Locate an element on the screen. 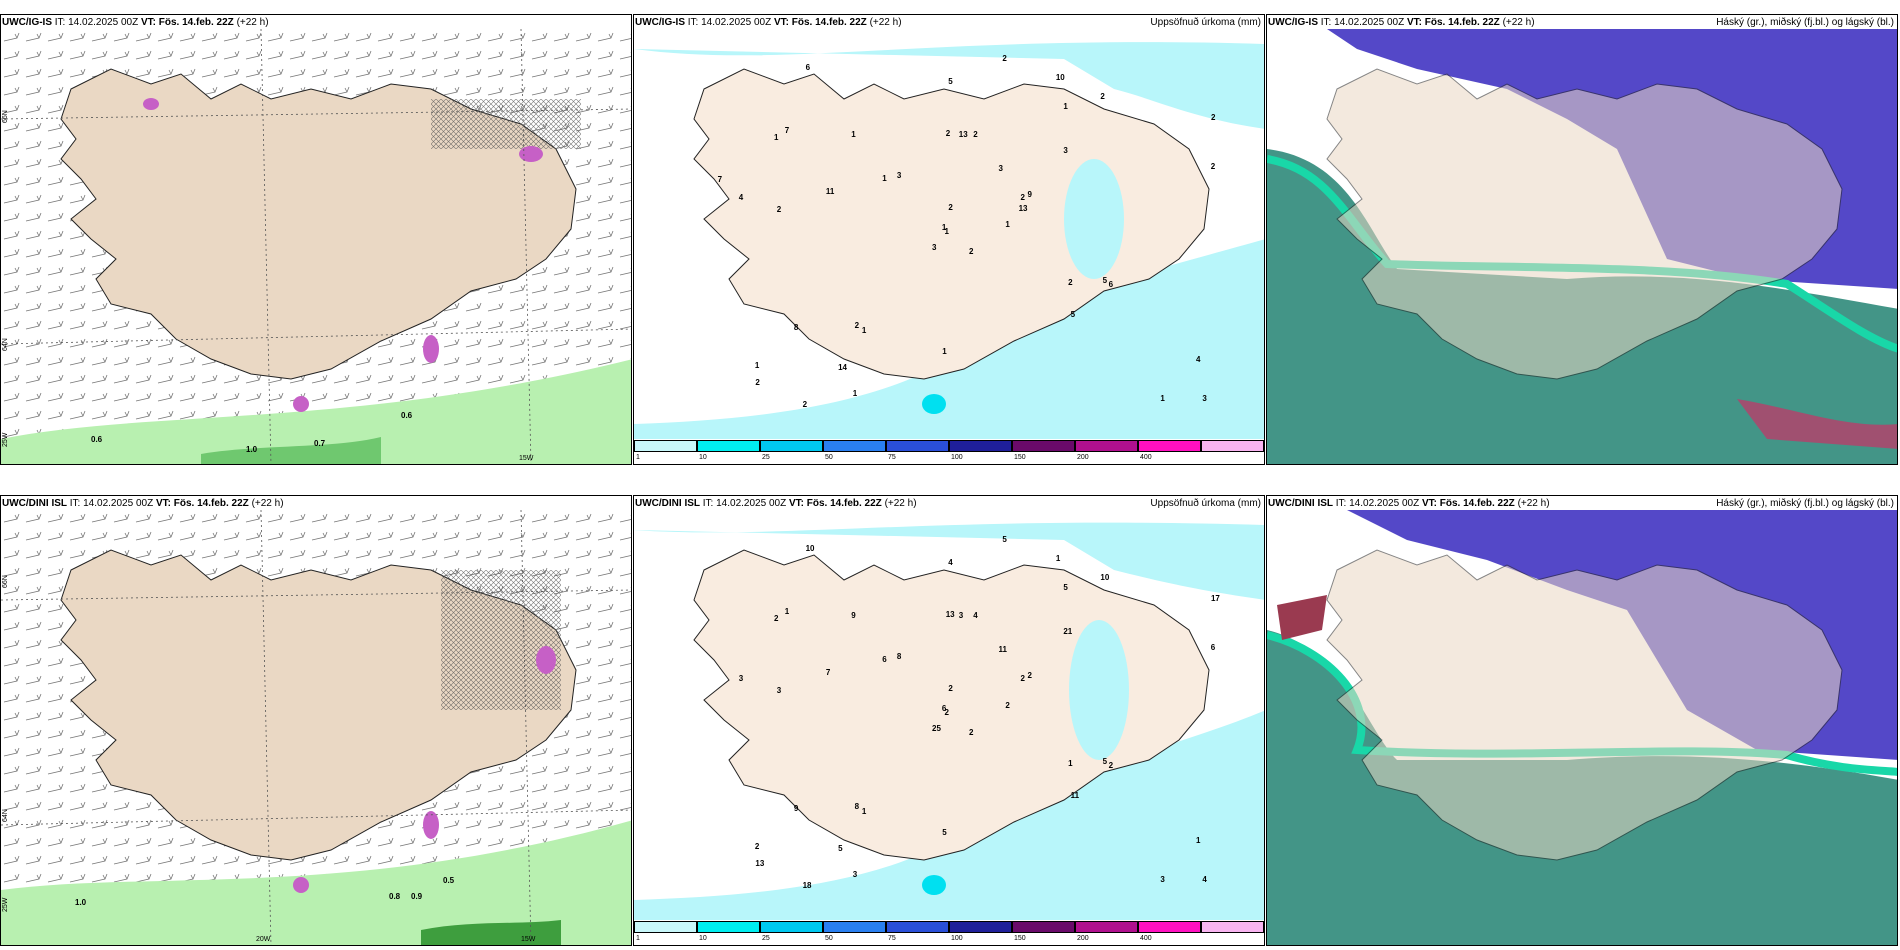 The height and width of the screenshot is (950, 1900). precip-value: 18 is located at coordinates (807, 885).